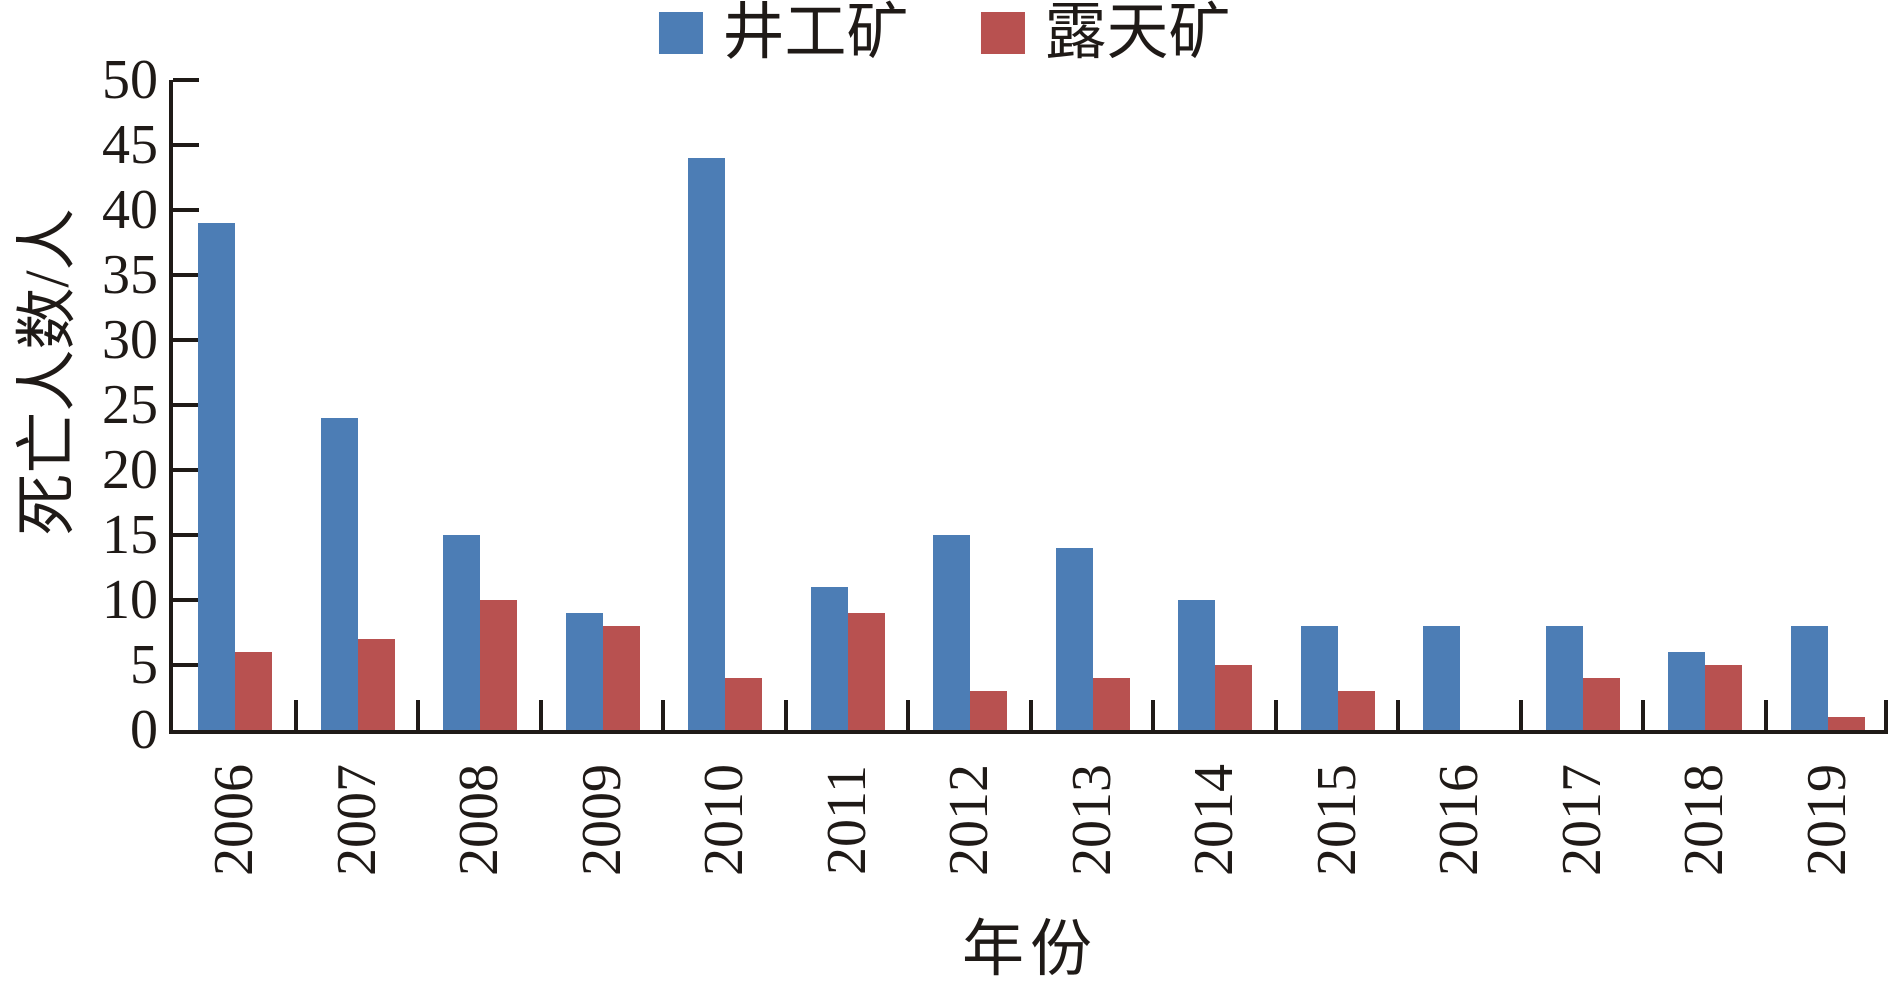 The height and width of the screenshot is (987, 1889). I want to click on bar-openpit-2012, so click(988, 710).